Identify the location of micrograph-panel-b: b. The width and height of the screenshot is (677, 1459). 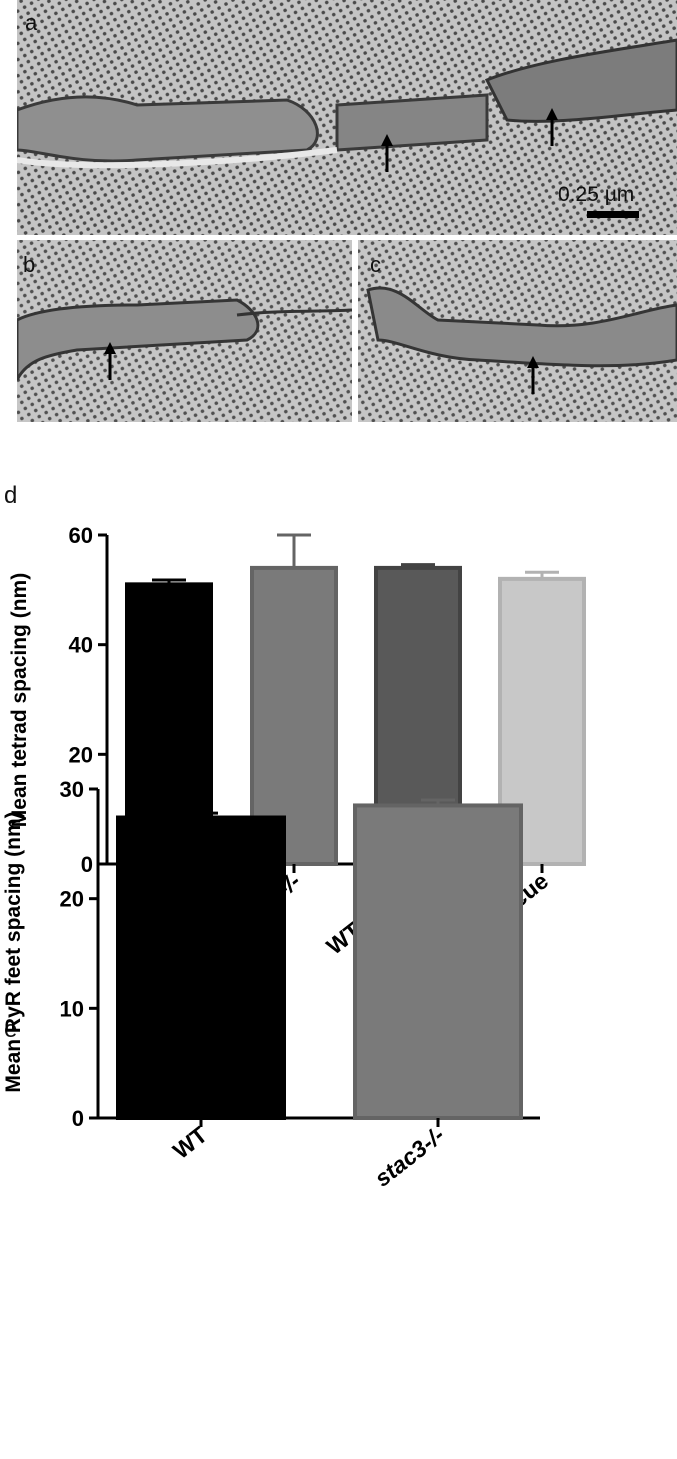
(184, 331).